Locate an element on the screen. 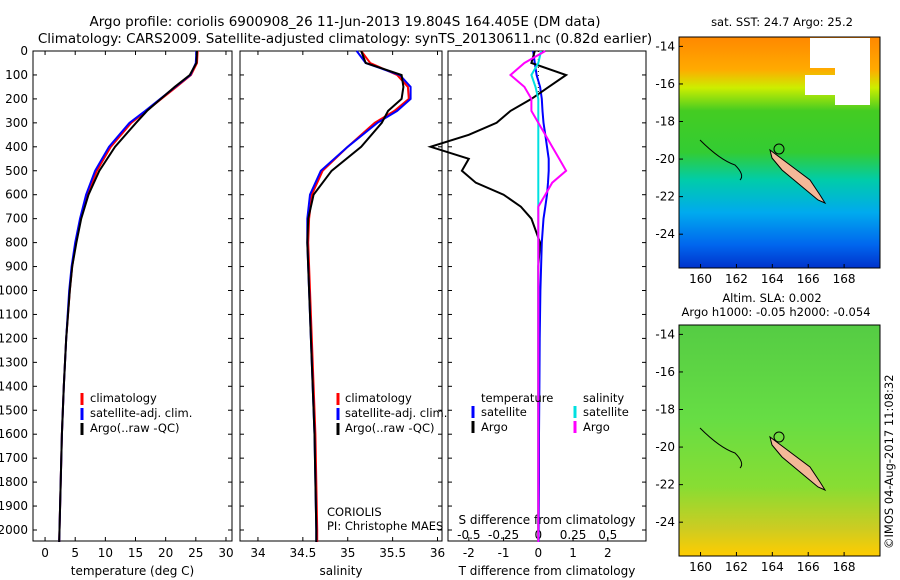 The width and height of the screenshot is (900, 580). temperature-tick-label: 15 is located at coordinates (135, 553).